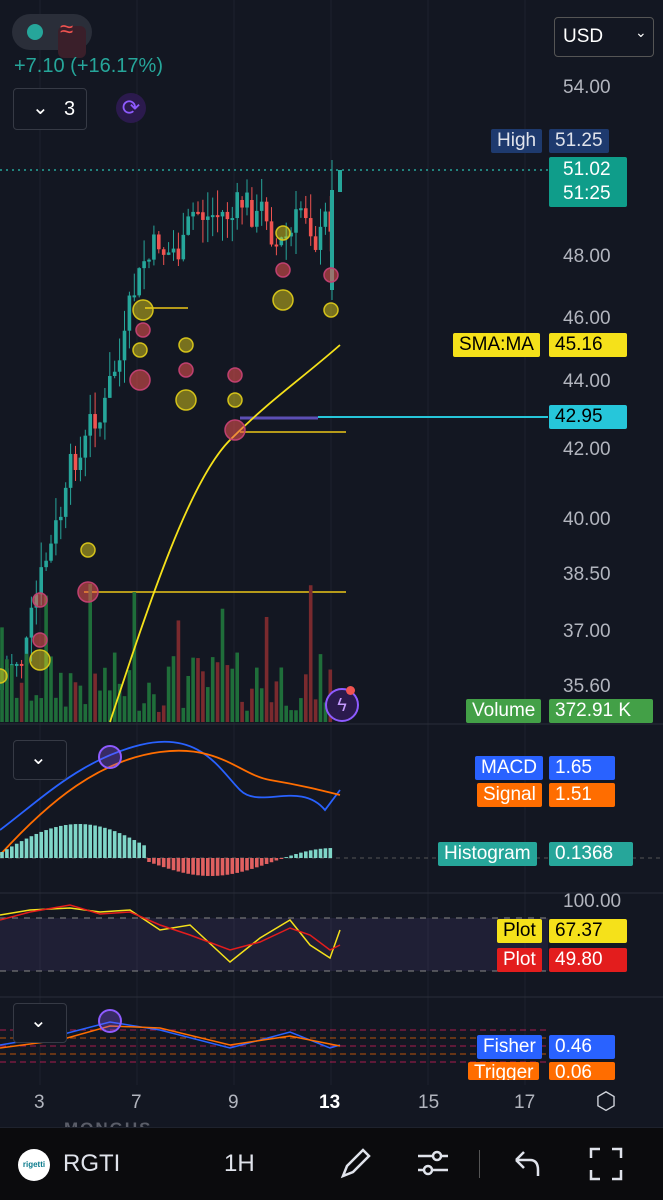 The width and height of the screenshot is (663, 1200). I want to click on collapse-indicators-button: ⌄ 3, so click(50, 109).